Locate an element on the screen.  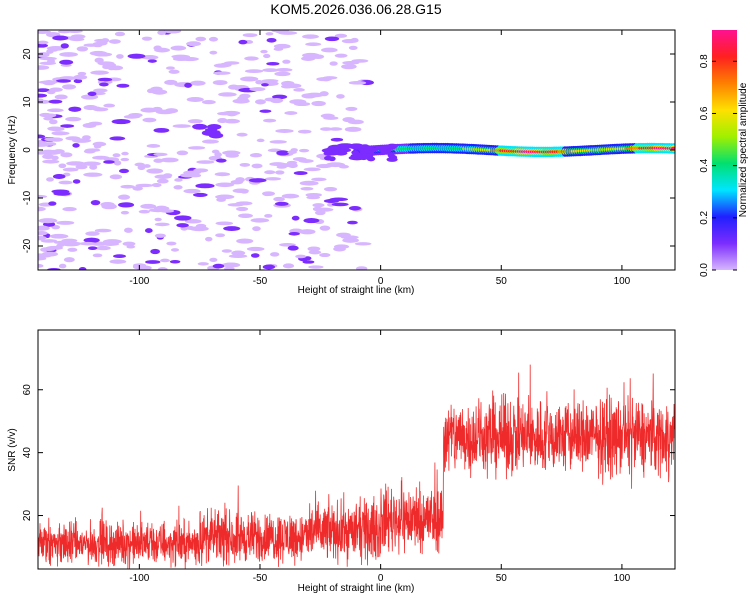
x-tick-label: -100 is located at coordinates (139, 578).